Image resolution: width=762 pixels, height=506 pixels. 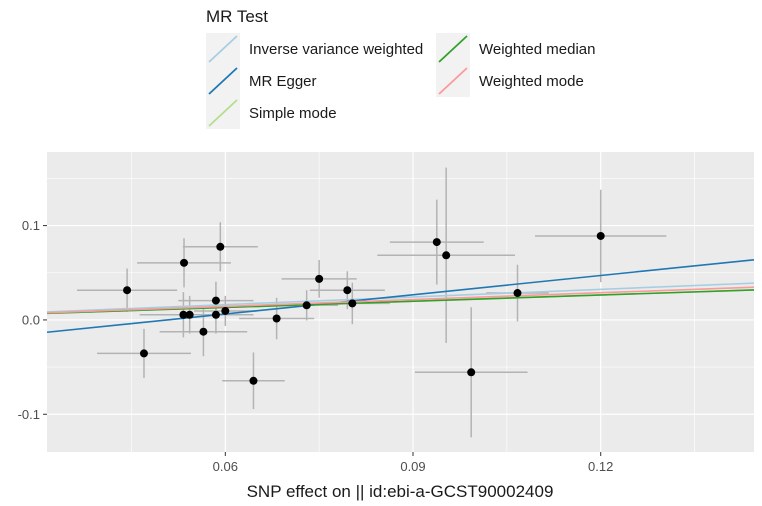 I want to click on y-tick-label: 0.1, so click(x=31, y=225).